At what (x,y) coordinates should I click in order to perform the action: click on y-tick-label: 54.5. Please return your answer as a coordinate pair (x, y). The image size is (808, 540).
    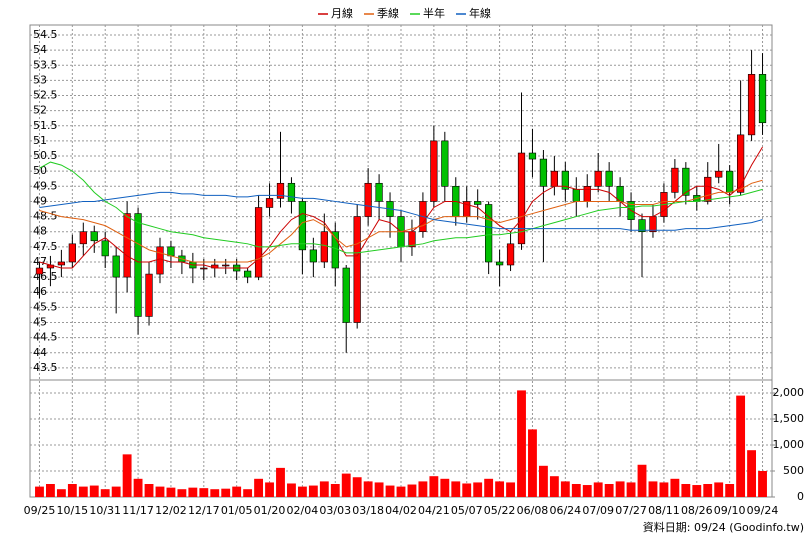
    Looking at the image, I should click on (45, 34).